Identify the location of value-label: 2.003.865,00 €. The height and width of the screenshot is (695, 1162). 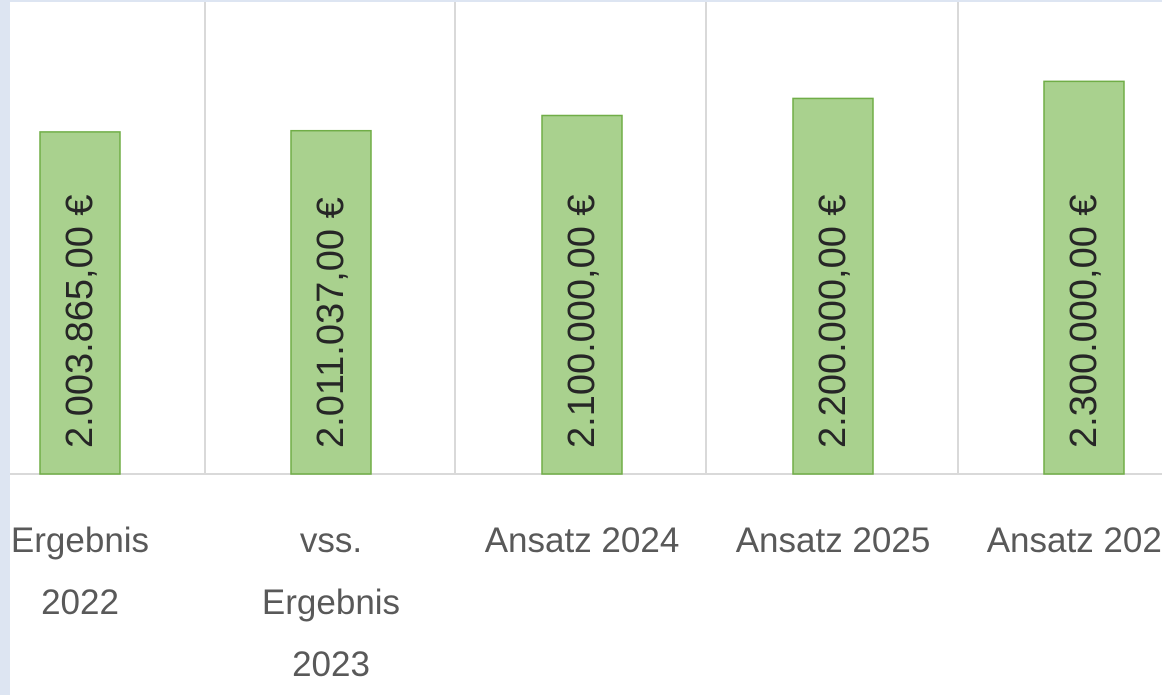
(80, 321).